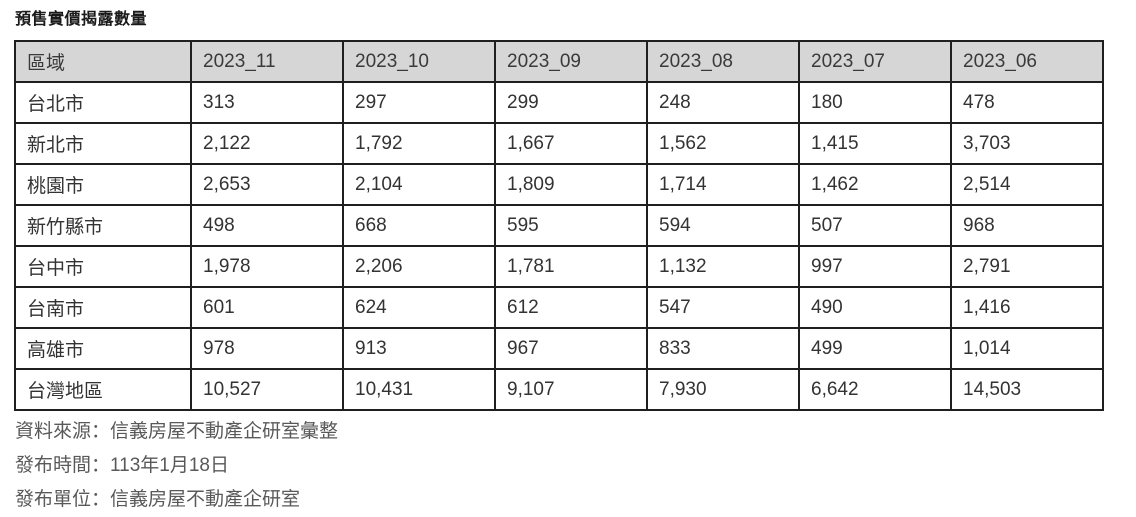 This screenshot has height=517, width=1136. What do you see at coordinates (571, 61) in the screenshot?
I see `column-header-2023-09: 2023_09` at bounding box center [571, 61].